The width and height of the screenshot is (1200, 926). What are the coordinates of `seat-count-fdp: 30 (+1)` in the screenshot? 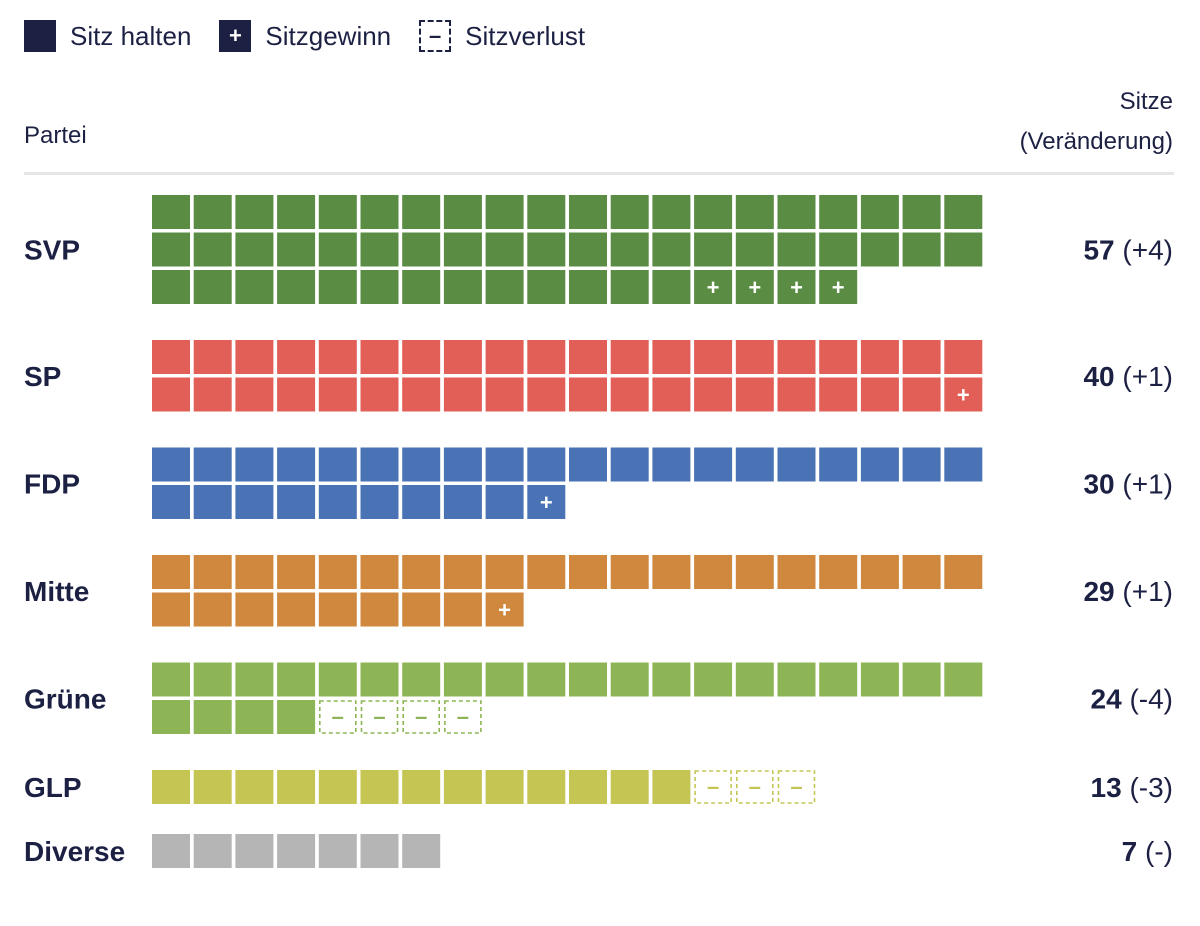 It's located at (1128, 483).